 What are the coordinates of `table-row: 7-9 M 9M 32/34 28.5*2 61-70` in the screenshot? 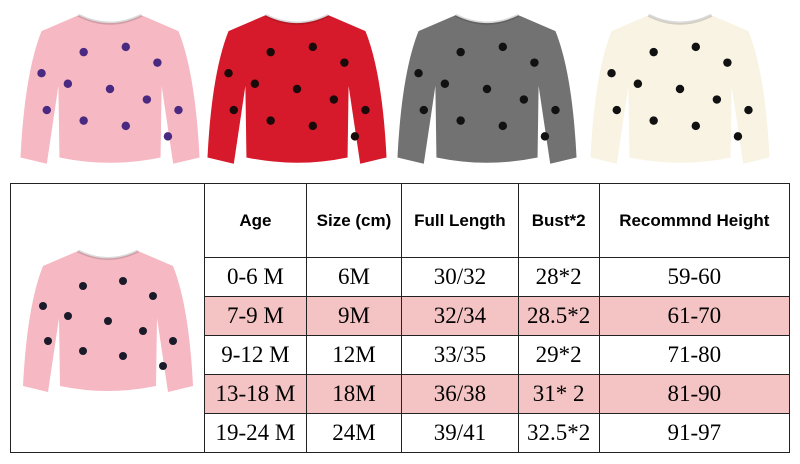 It's located at (401, 316).